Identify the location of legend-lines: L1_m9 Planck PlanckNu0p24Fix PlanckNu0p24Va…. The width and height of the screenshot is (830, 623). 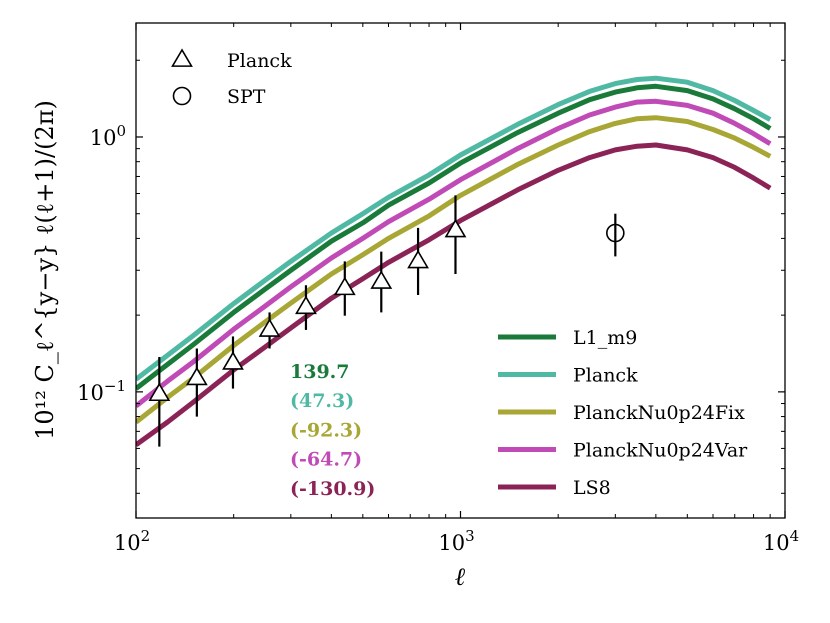
(623, 413).